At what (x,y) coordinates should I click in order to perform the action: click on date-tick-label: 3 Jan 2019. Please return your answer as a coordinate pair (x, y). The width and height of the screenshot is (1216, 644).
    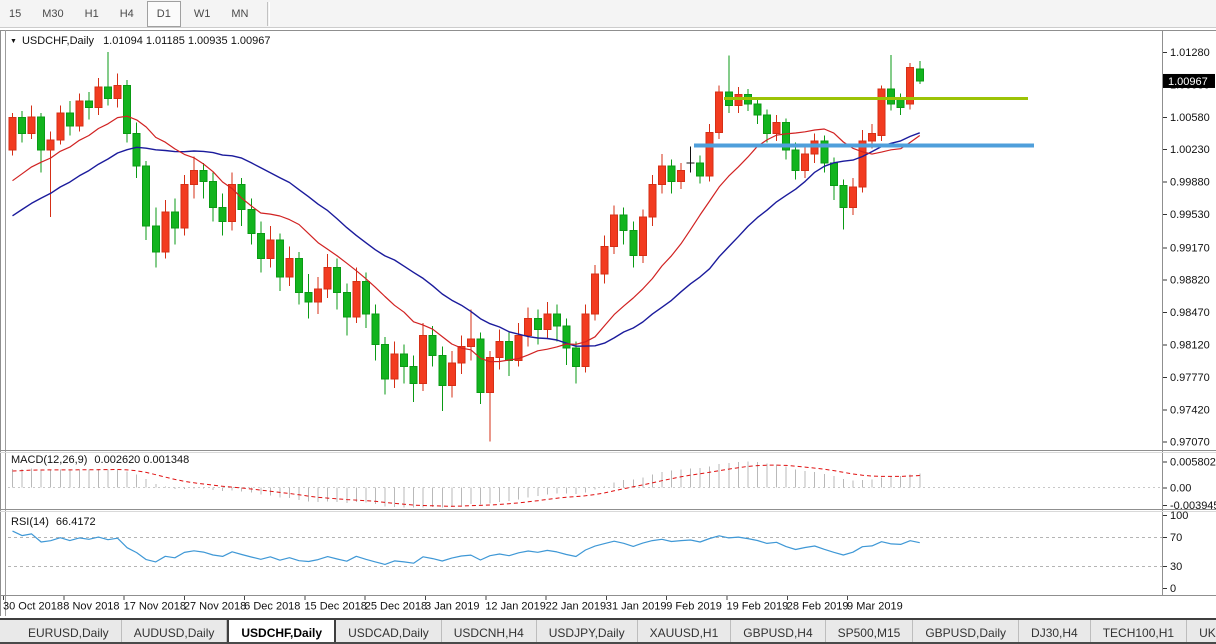
    Looking at the image, I should click on (452, 607).